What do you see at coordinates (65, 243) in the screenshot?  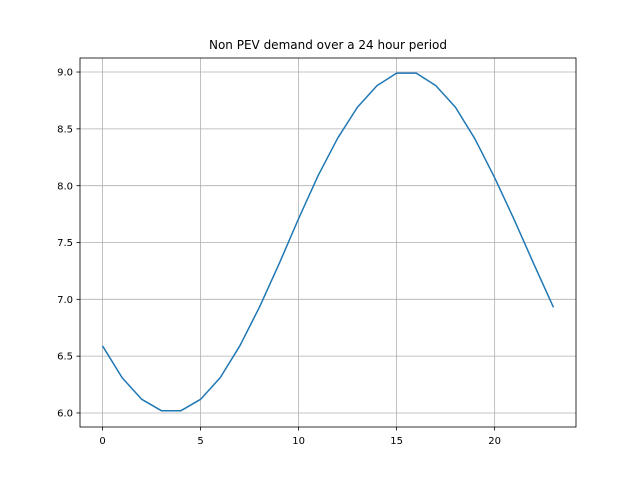 I see `y-tick-label: 7.5` at bounding box center [65, 243].